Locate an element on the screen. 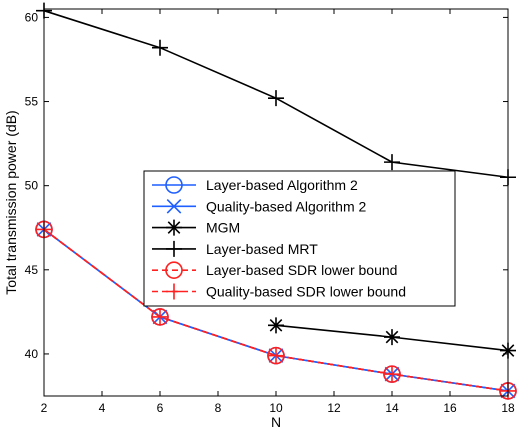  x-tick-label: 6 is located at coordinates (160, 408).